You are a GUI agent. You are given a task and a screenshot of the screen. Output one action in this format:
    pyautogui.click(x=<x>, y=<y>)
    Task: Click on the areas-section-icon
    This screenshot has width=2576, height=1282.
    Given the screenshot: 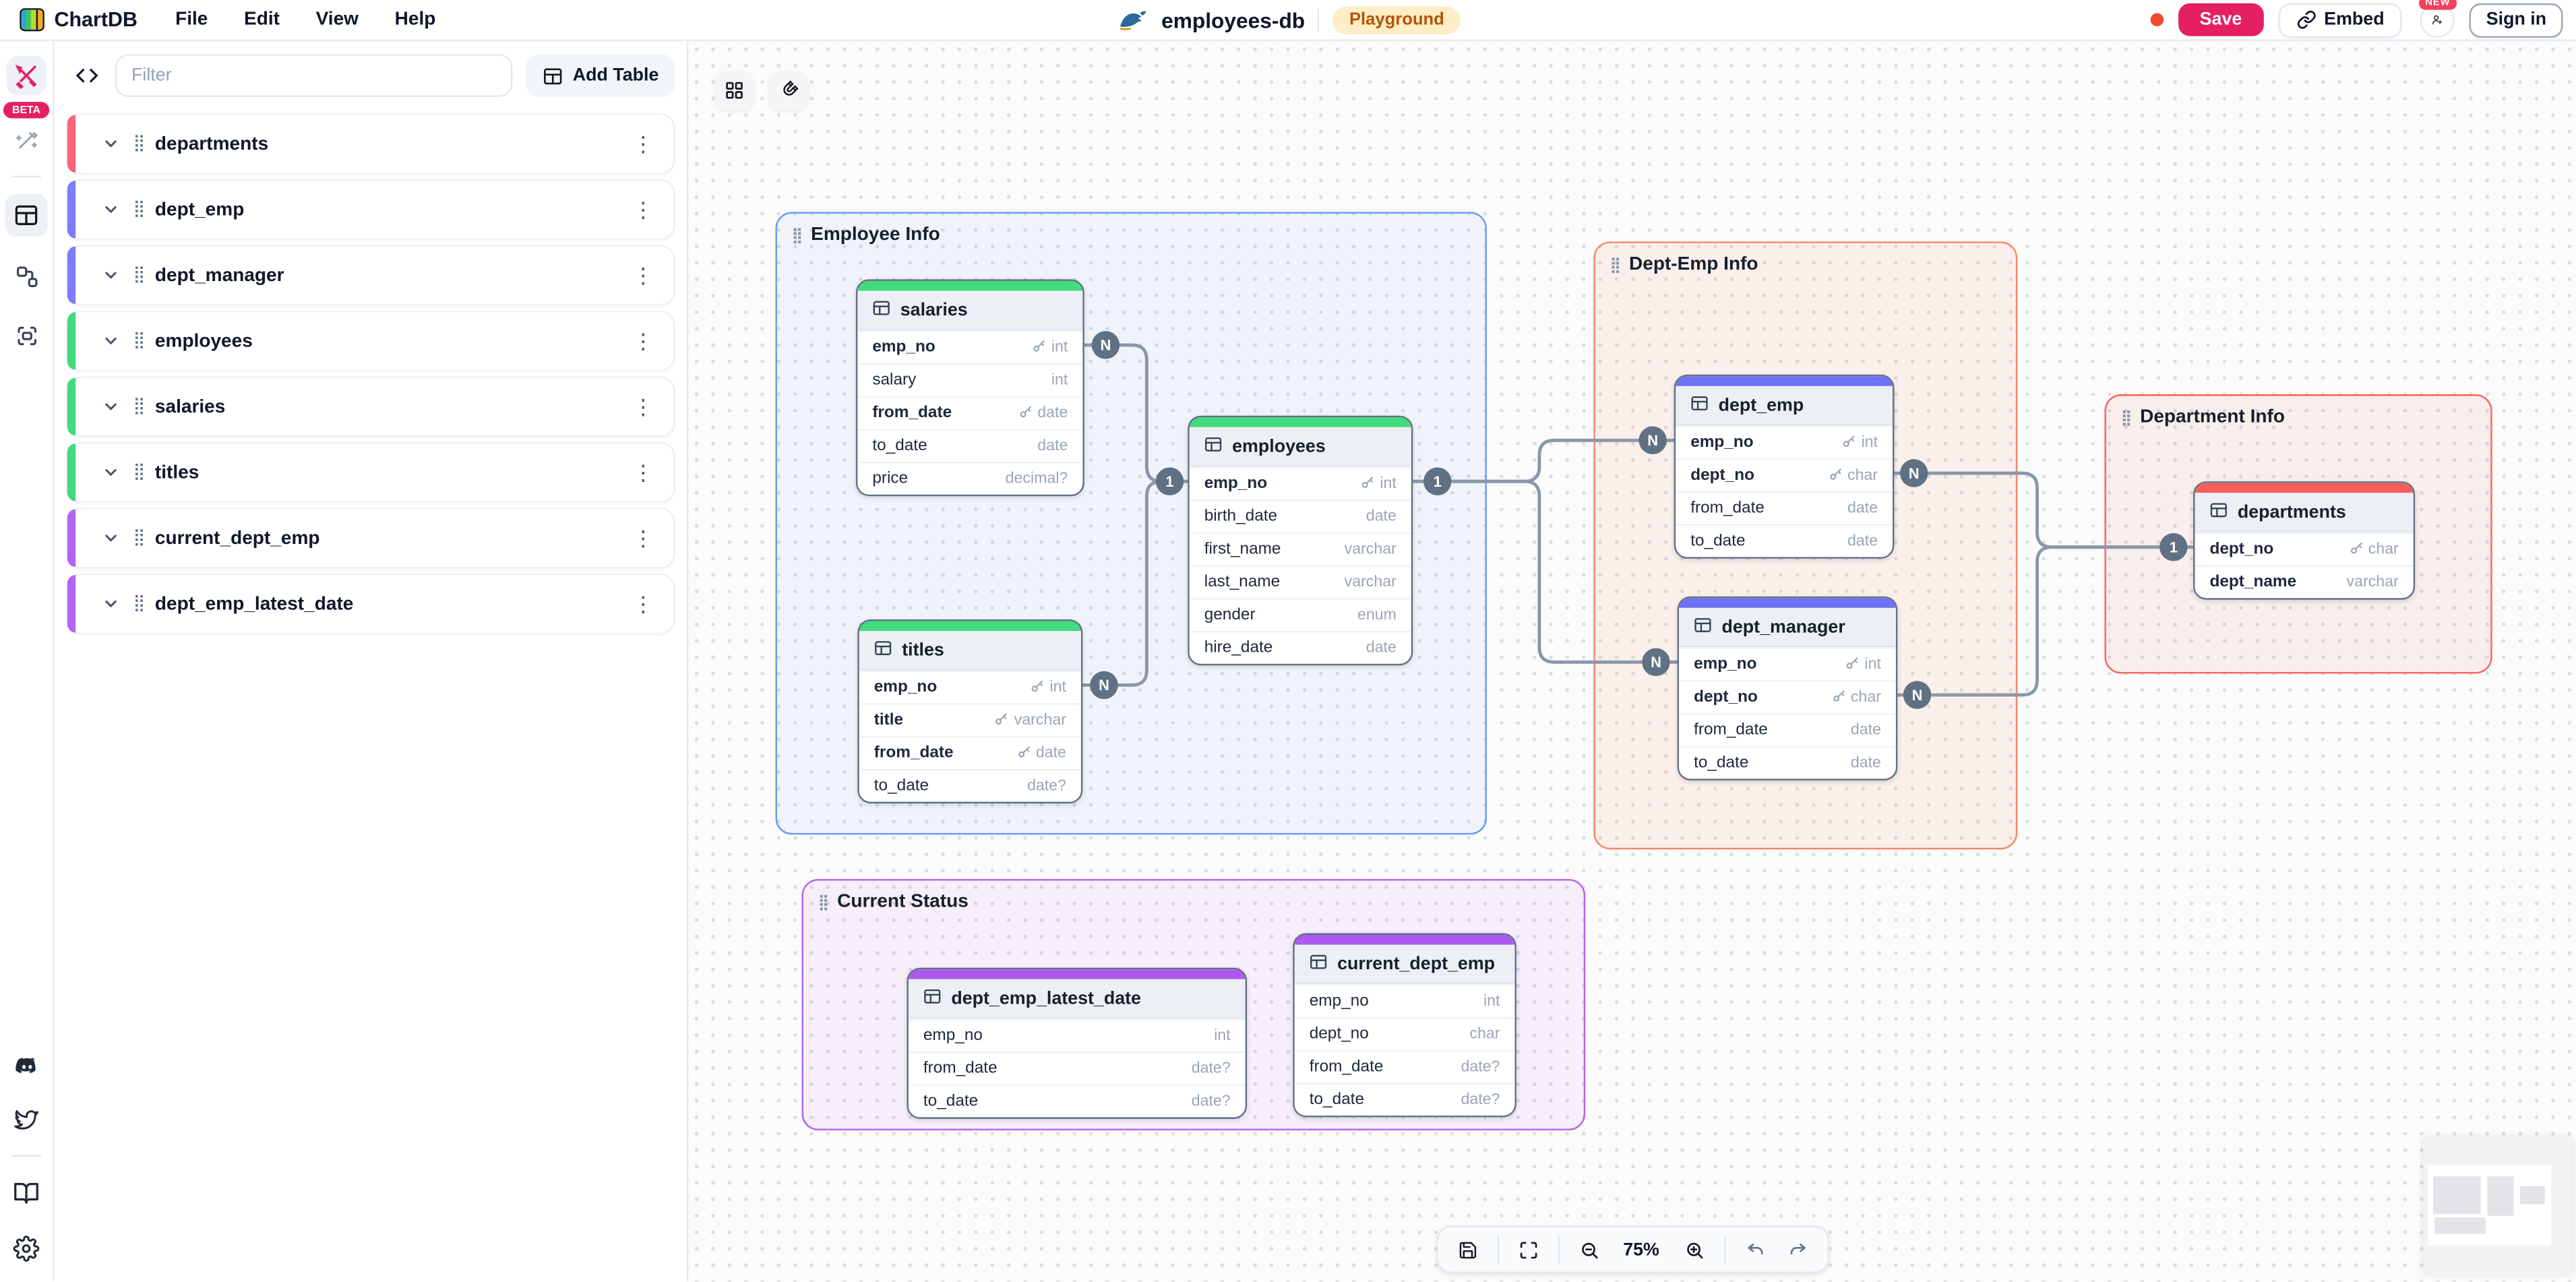 What is the action you would take?
    pyautogui.click(x=27, y=335)
    